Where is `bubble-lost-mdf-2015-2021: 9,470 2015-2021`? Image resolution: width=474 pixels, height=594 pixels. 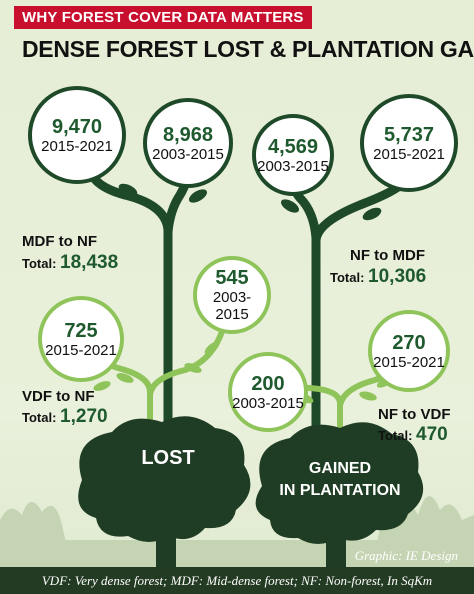
bubble-lost-mdf-2015-2021: 9,470 2015-2021 is located at coordinates (77, 135).